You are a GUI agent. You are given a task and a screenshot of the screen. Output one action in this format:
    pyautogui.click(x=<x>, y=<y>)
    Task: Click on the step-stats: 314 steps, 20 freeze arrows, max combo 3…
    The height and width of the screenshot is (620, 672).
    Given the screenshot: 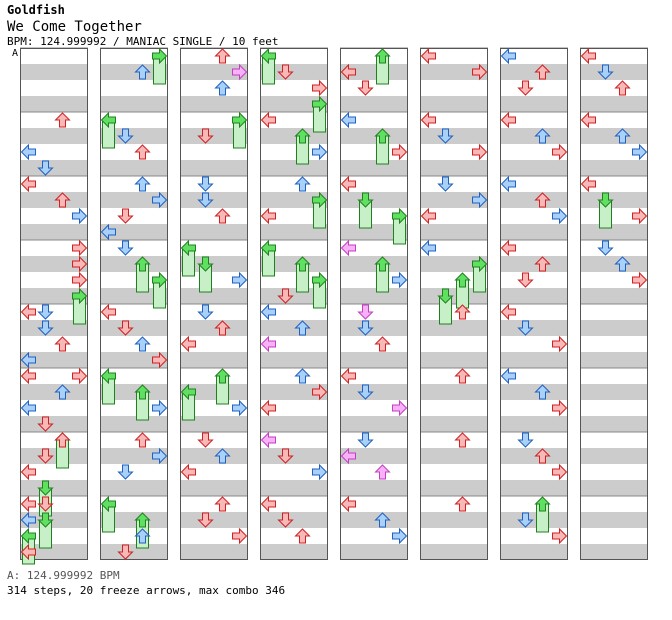 What is the action you would take?
    pyautogui.click(x=146, y=590)
    